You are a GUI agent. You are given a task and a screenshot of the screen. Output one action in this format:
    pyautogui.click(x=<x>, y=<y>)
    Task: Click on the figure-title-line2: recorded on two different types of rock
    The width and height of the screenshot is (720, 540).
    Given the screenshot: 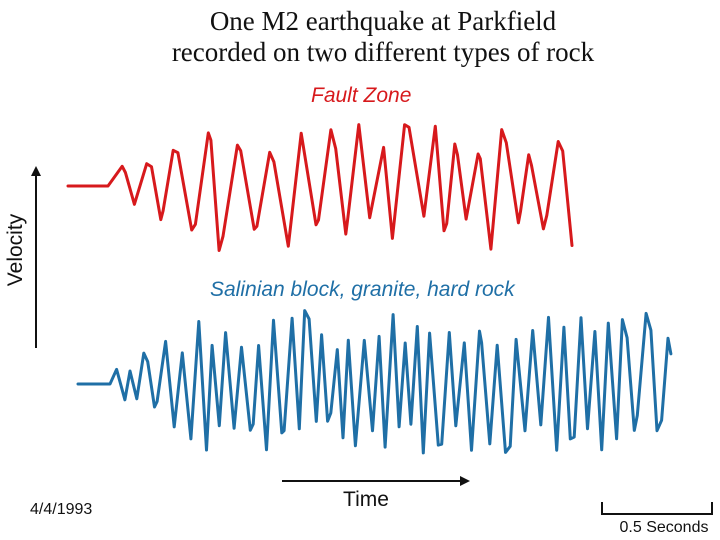 What is the action you would take?
    pyautogui.click(x=383, y=52)
    